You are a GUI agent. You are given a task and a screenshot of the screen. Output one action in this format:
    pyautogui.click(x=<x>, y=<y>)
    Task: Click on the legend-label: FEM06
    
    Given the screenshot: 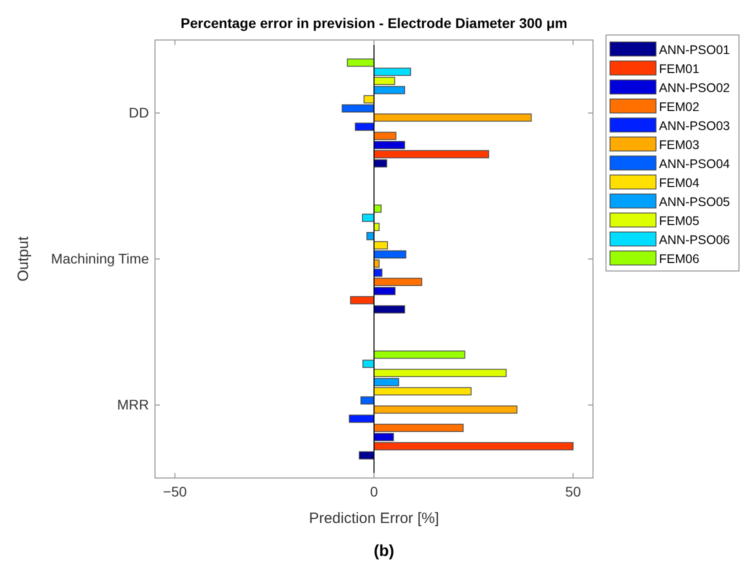 What is the action you would take?
    pyautogui.click(x=679, y=259)
    